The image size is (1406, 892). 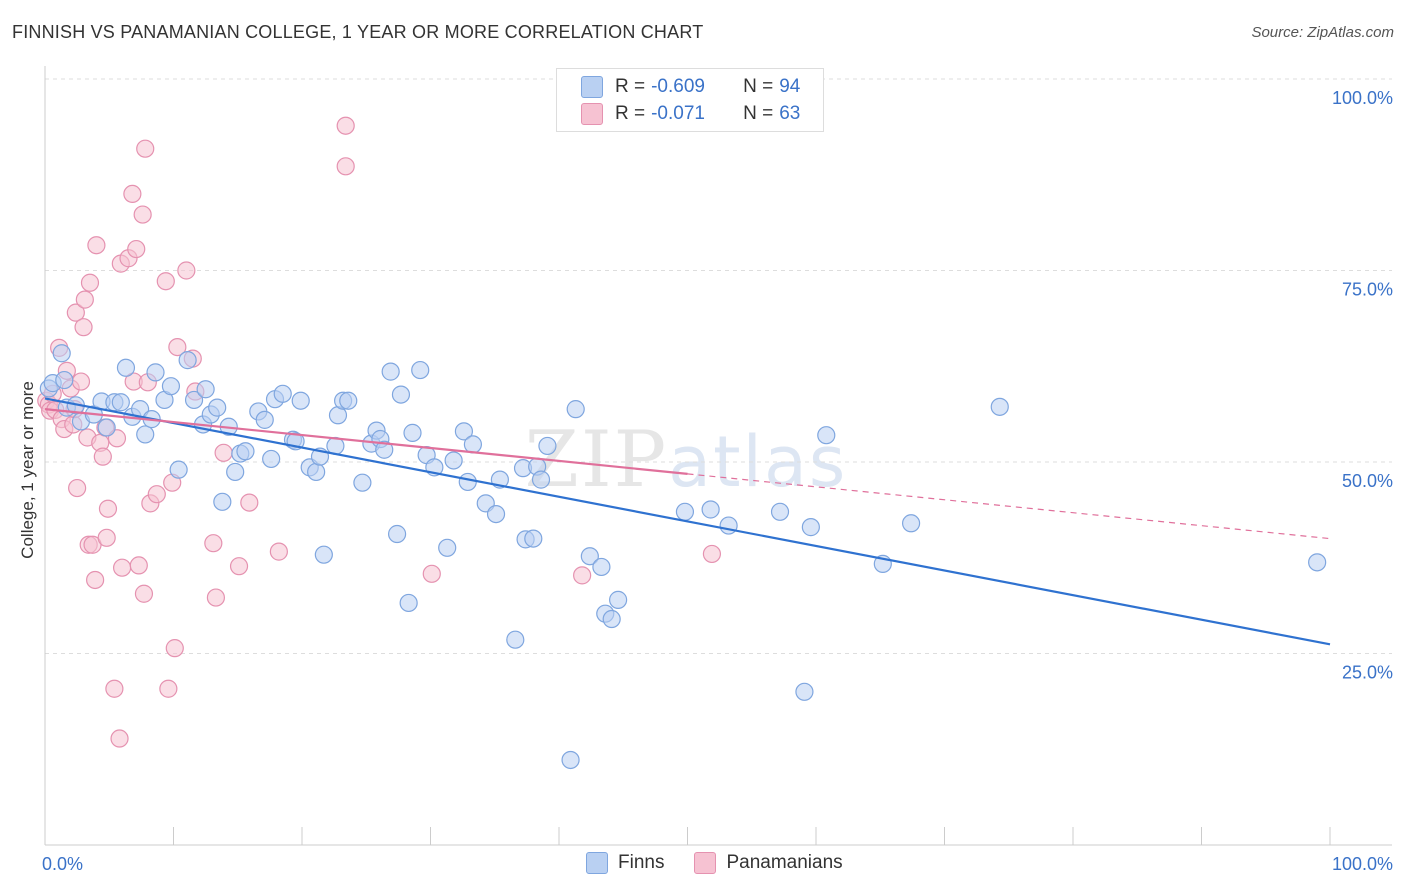 I want to click on x-tick-label-max: 100.0%, so click(x=1362, y=864).